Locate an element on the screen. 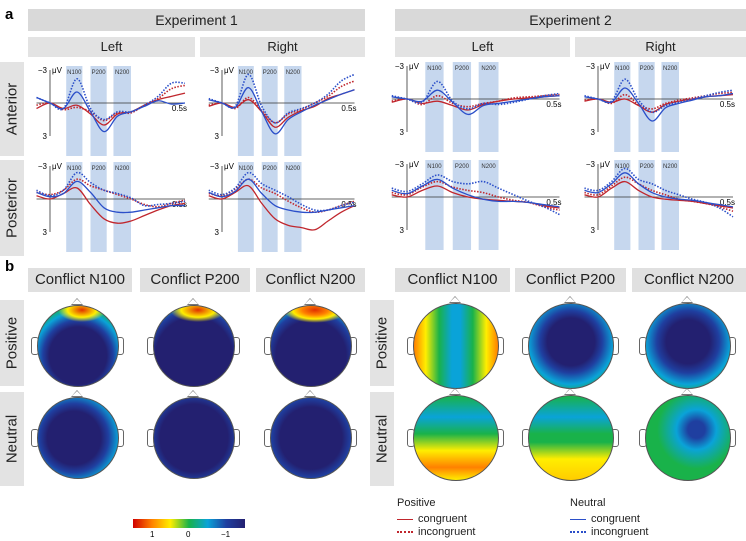 This screenshot has width=746, height=541. legend-text: congruent is located at coordinates (442, 519).